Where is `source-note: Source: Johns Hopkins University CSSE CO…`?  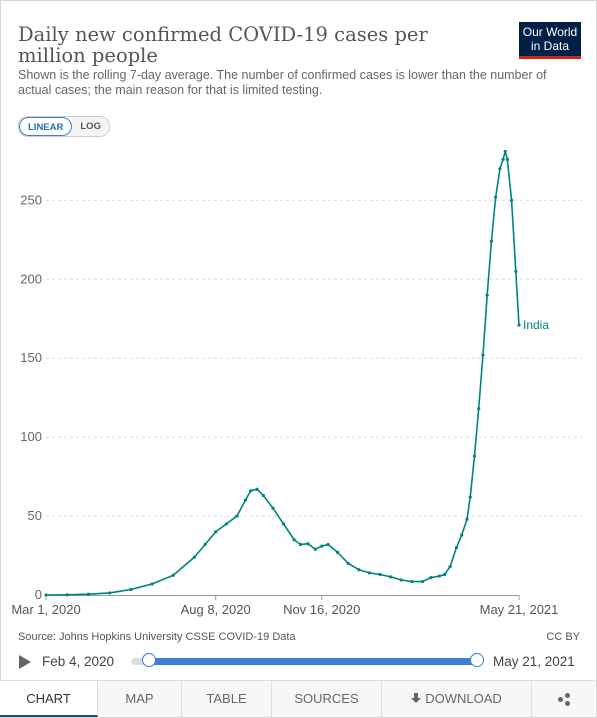 source-note: Source: Johns Hopkins University CSSE CO… is located at coordinates (157, 637).